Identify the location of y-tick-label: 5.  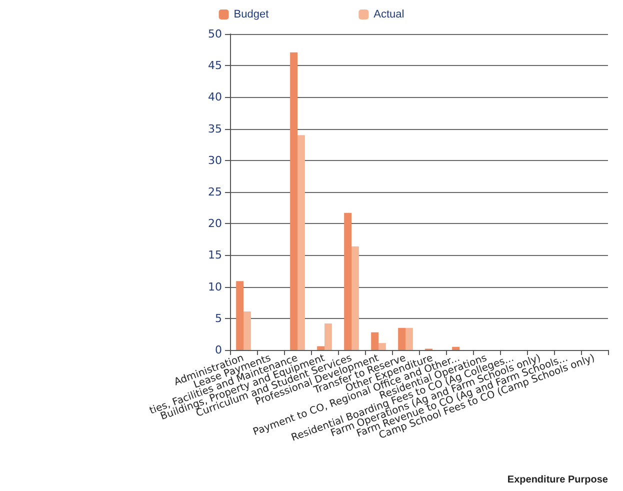
(218, 318).